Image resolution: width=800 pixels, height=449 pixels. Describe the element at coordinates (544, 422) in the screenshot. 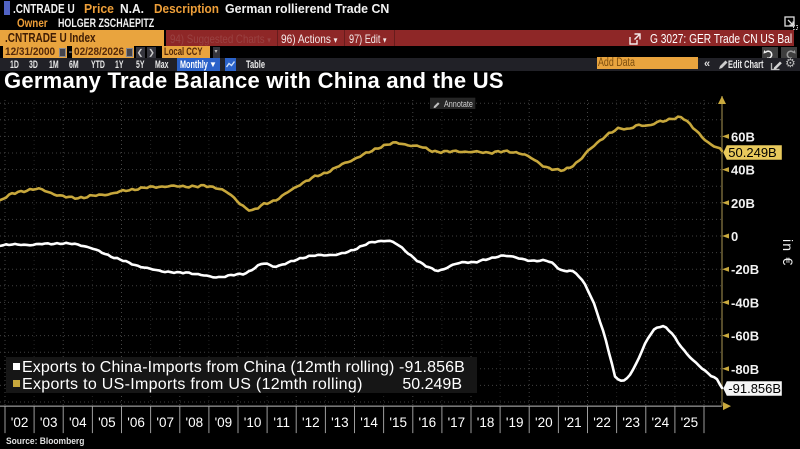

I see `svg-text: '20` at that location.